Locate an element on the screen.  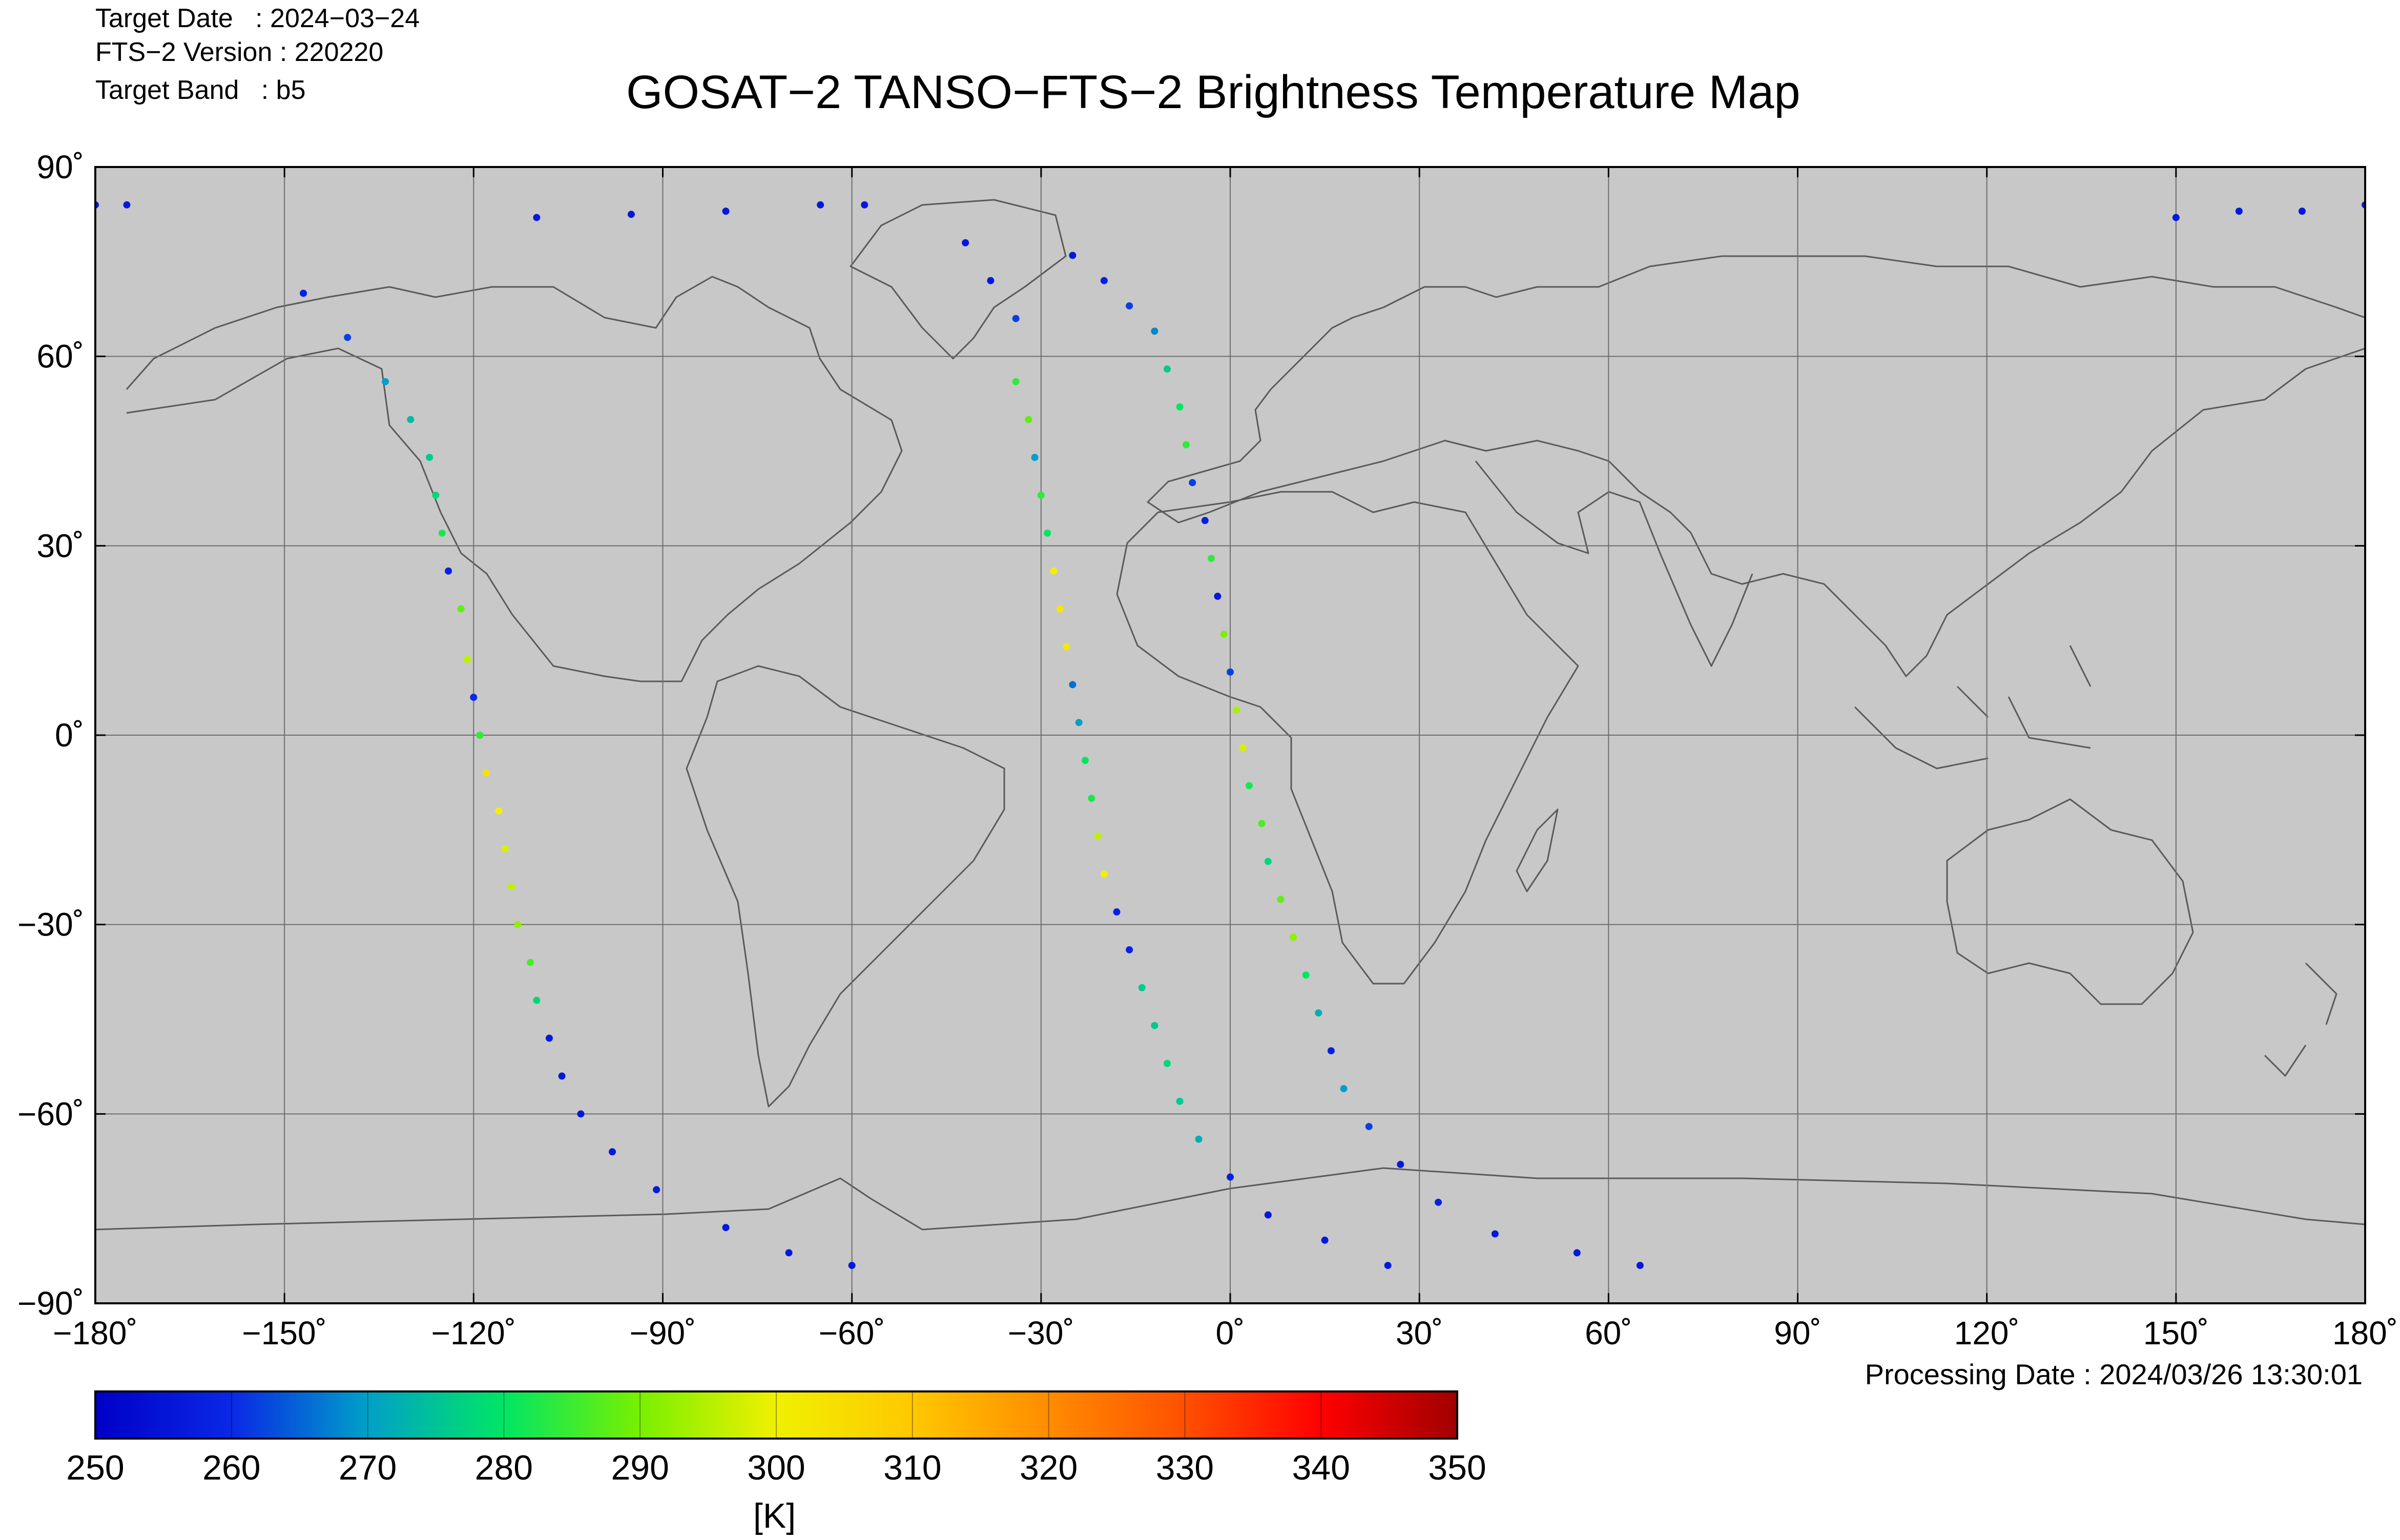
lat-tick-label: 60˚ is located at coordinates (61, 356).